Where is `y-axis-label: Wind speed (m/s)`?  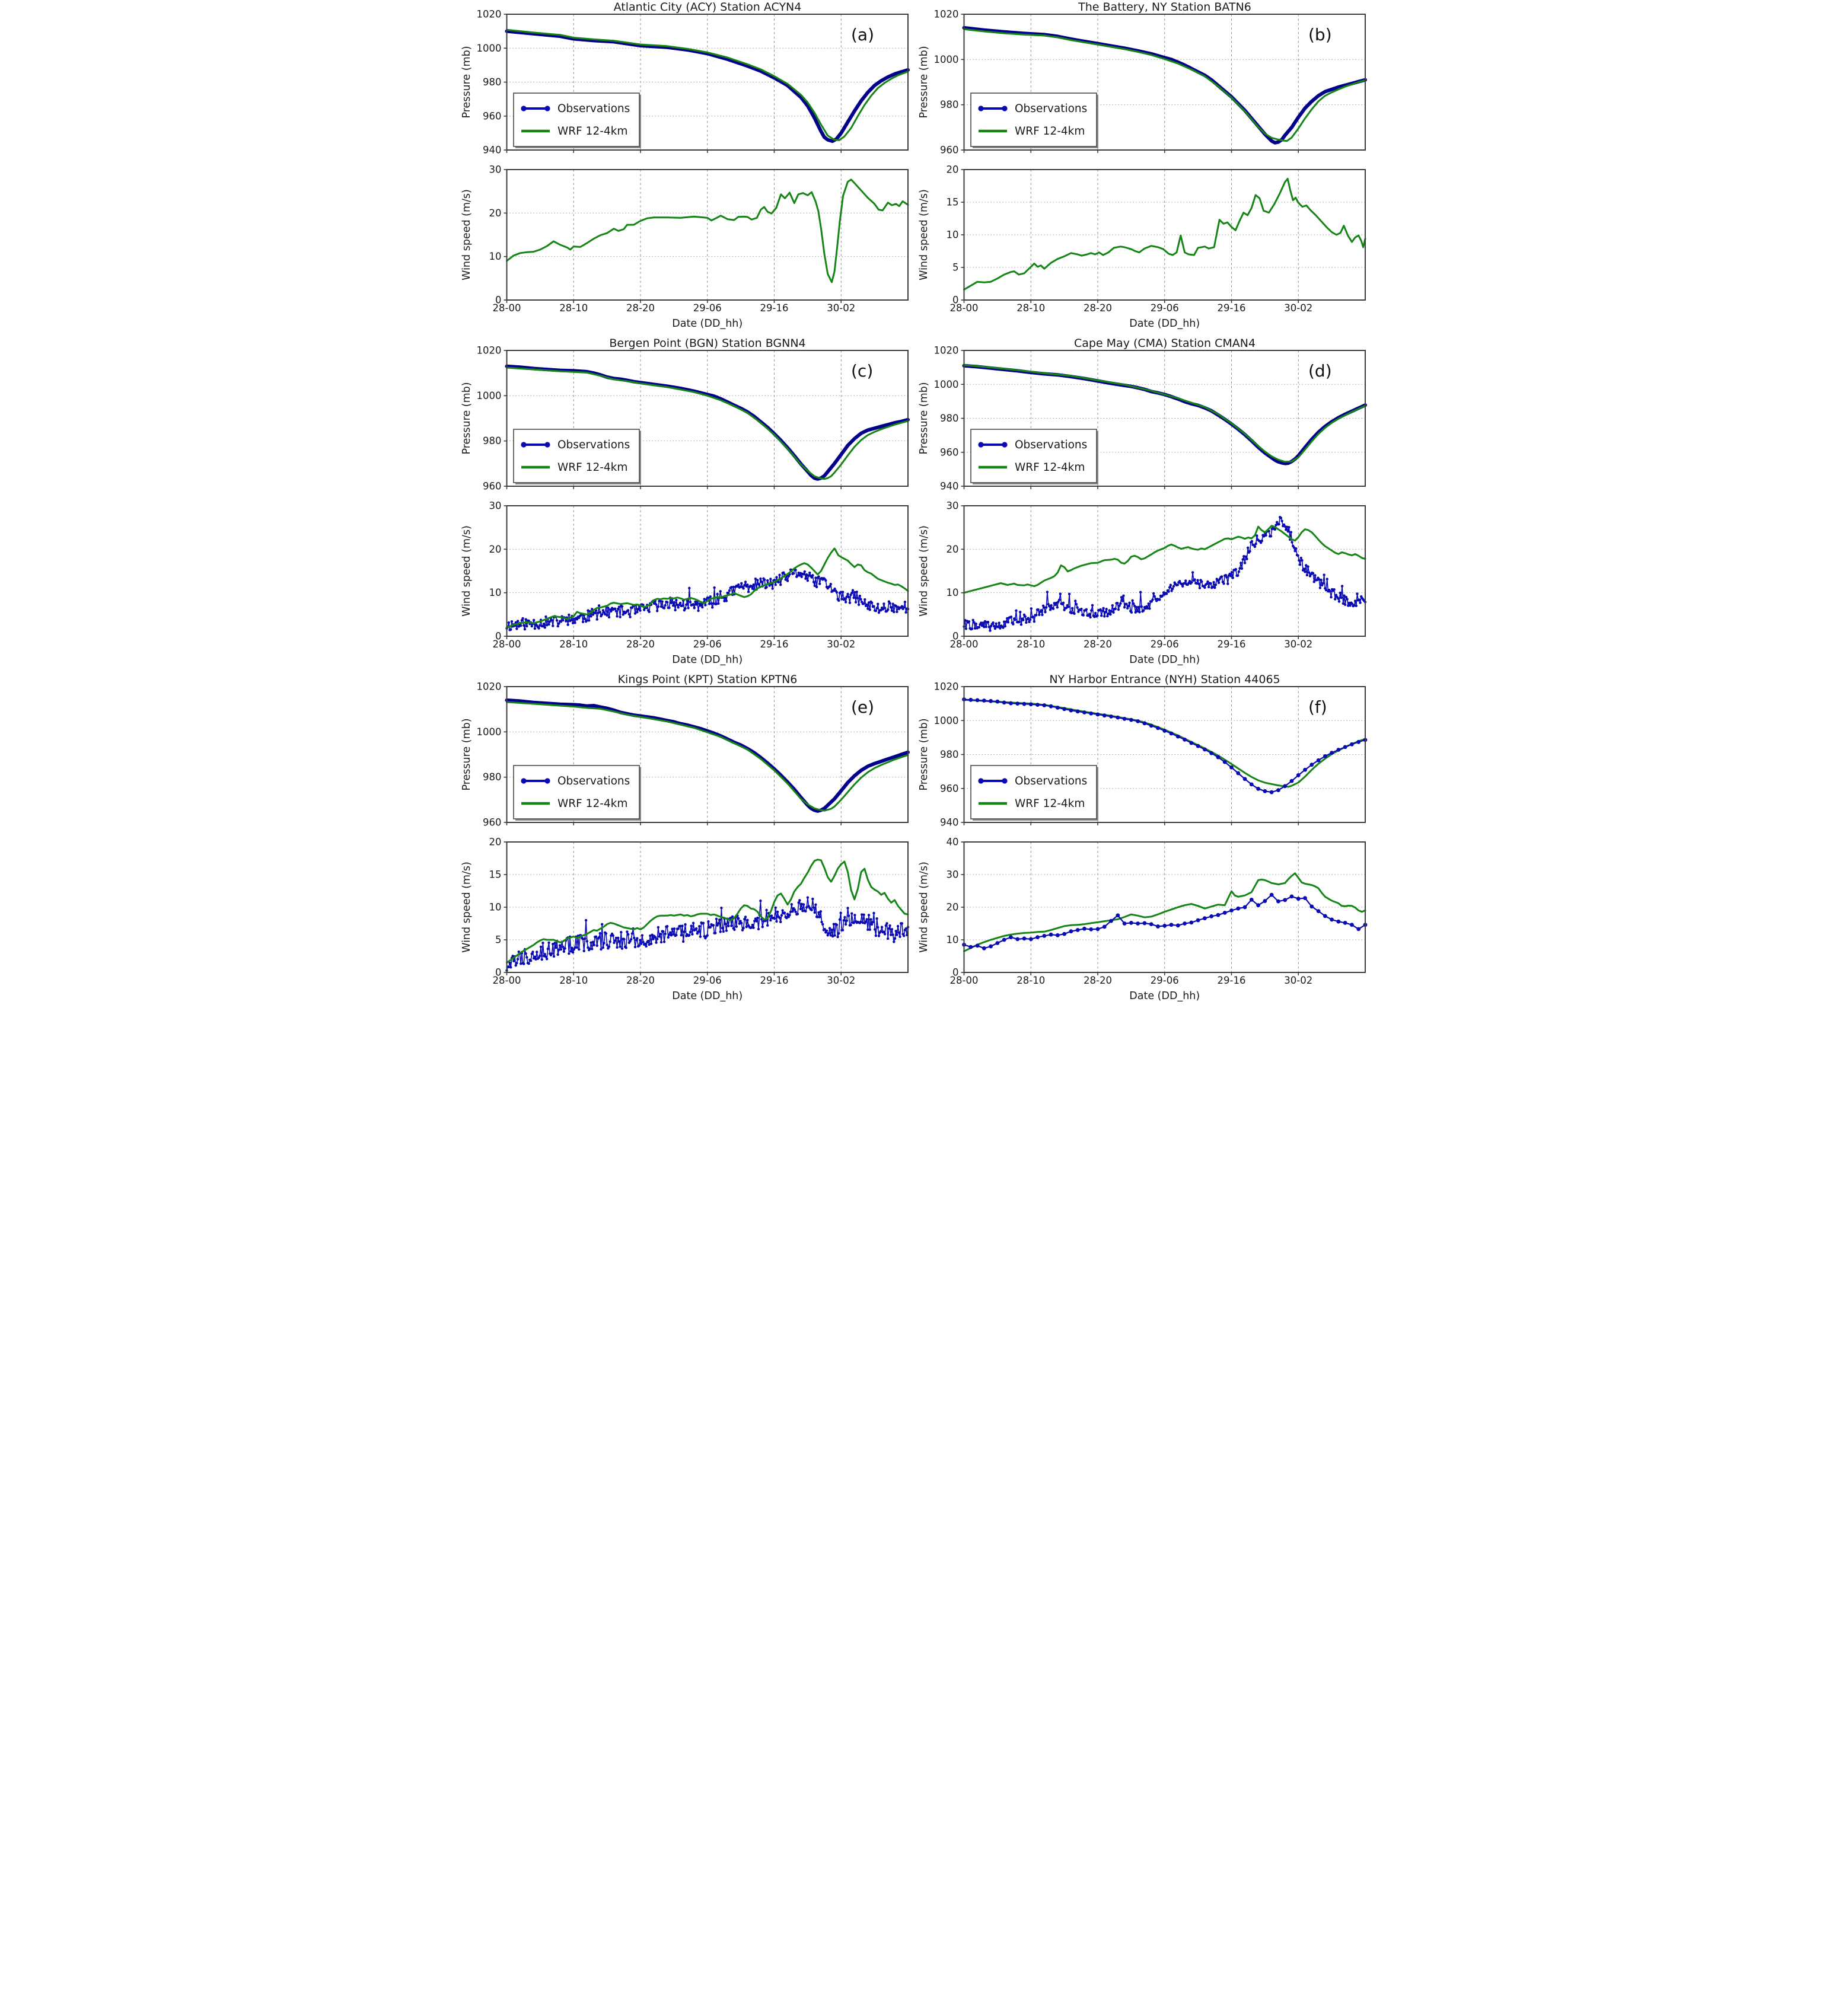
y-axis-label: Wind speed (m/s) is located at coordinates (467, 234).